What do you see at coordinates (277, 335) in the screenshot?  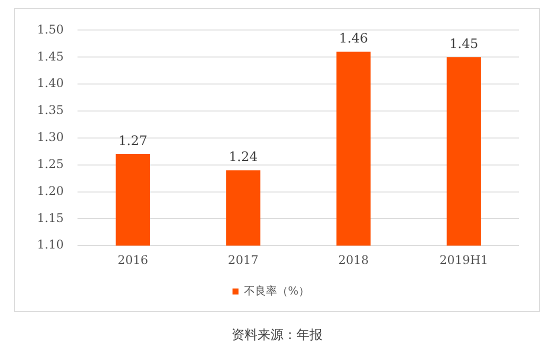 I see `text: 资料来源：年报` at bounding box center [277, 335].